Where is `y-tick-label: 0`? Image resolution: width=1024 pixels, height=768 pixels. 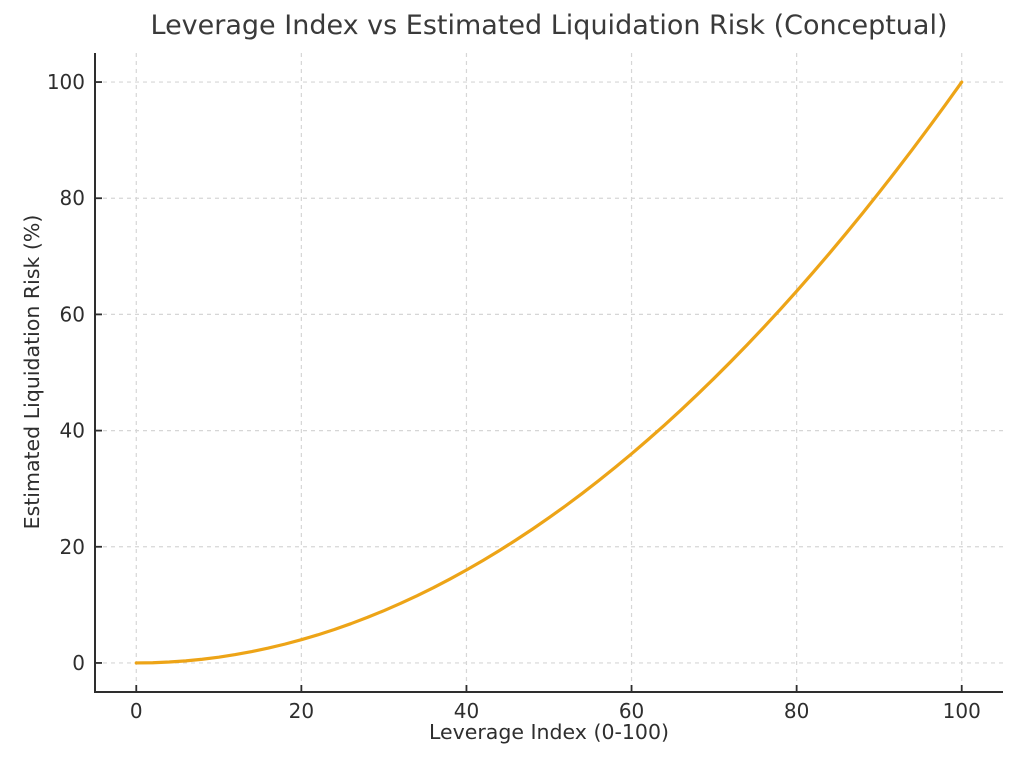 y-tick-label: 0 is located at coordinates (78, 663).